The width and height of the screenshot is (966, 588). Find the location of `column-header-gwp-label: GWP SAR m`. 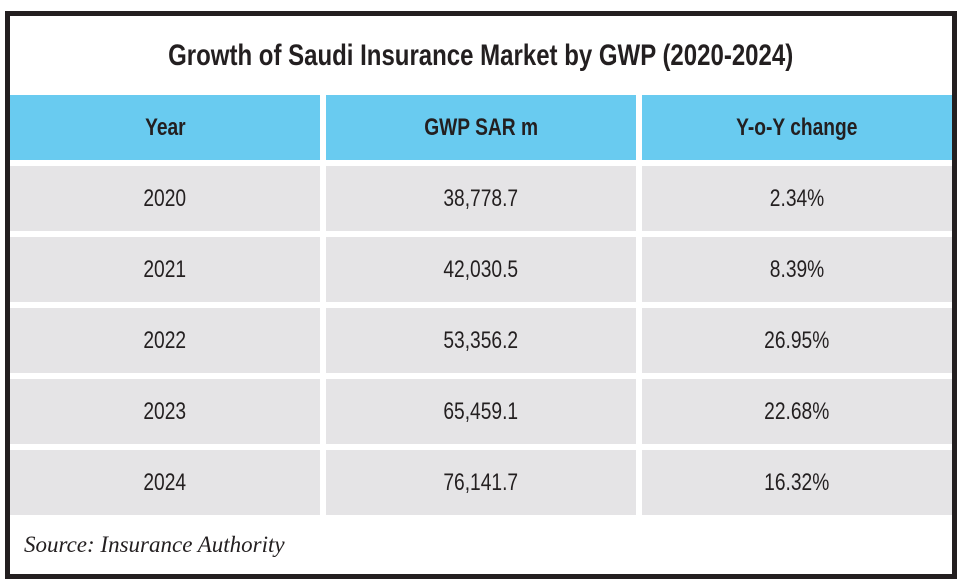

column-header-gwp-label: GWP SAR m is located at coordinates (481, 127).